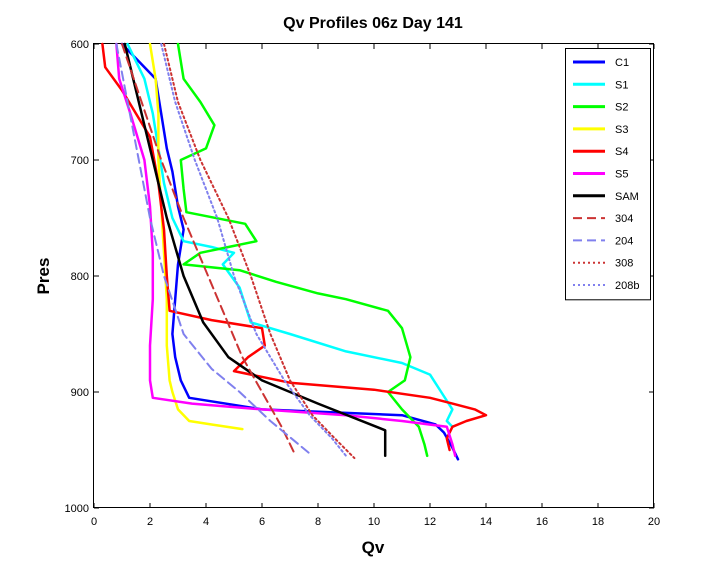 The height and width of the screenshot is (570, 721). I want to click on legend-label: 204, so click(624, 241).